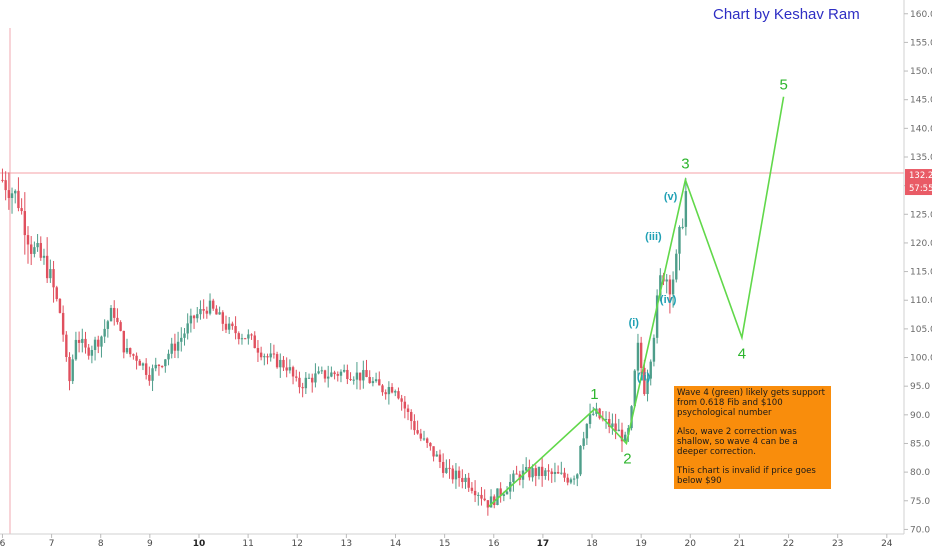  What do you see at coordinates (920, 502) in the screenshot?
I see `y-tick-label: 75.0` at bounding box center [920, 502].